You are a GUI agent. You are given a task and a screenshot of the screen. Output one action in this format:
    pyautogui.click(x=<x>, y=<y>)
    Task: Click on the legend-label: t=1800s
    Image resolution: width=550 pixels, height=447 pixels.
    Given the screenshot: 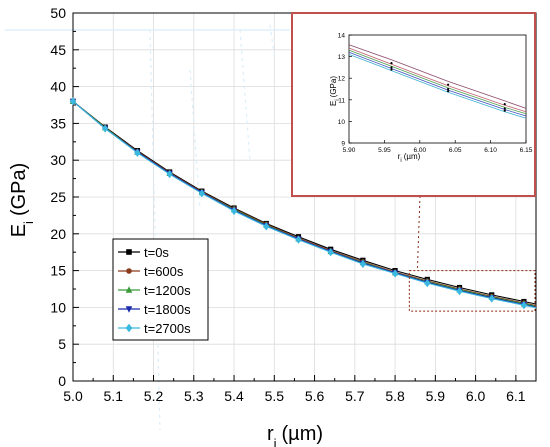 What is the action you would take?
    pyautogui.click(x=167, y=309)
    